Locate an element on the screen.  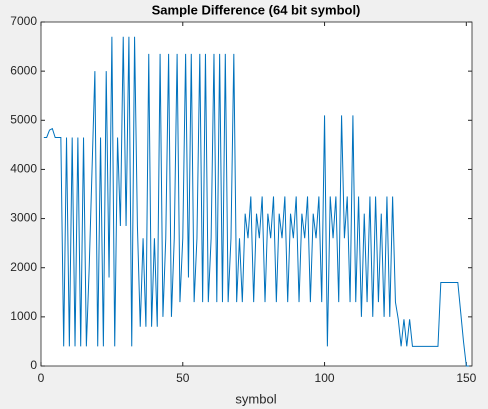
y-tick-label: 3000 is located at coordinates (23, 218).